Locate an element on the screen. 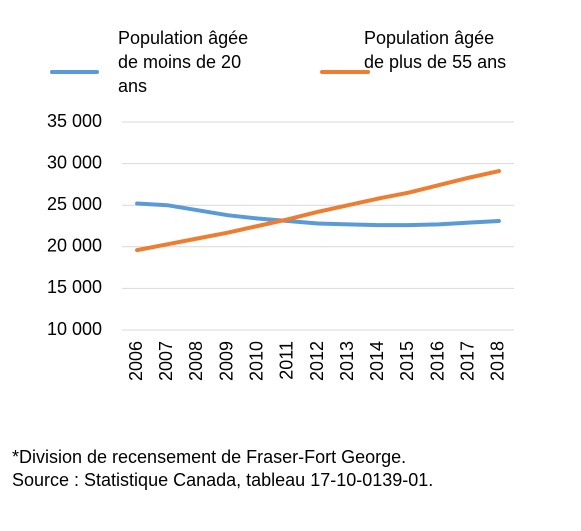  legend-label: Population âgée de plus de 55 ans is located at coordinates (435, 50).